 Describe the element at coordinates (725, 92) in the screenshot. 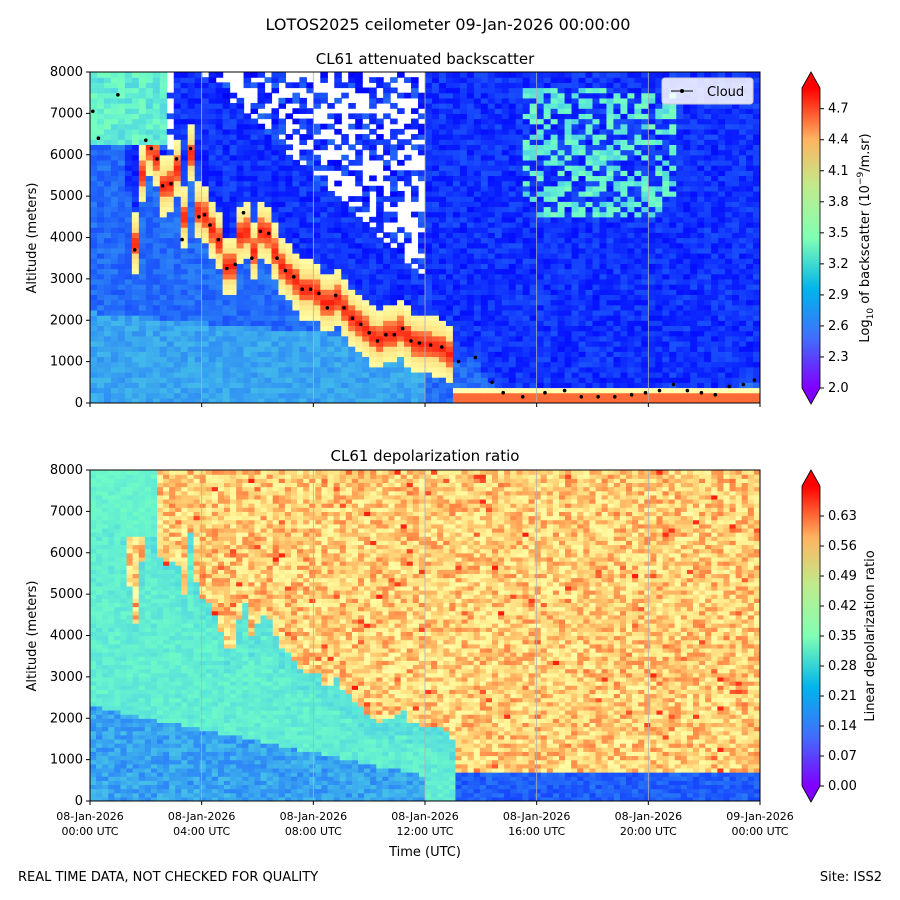

I see `legend-entry-cloud: Cloud` at that location.